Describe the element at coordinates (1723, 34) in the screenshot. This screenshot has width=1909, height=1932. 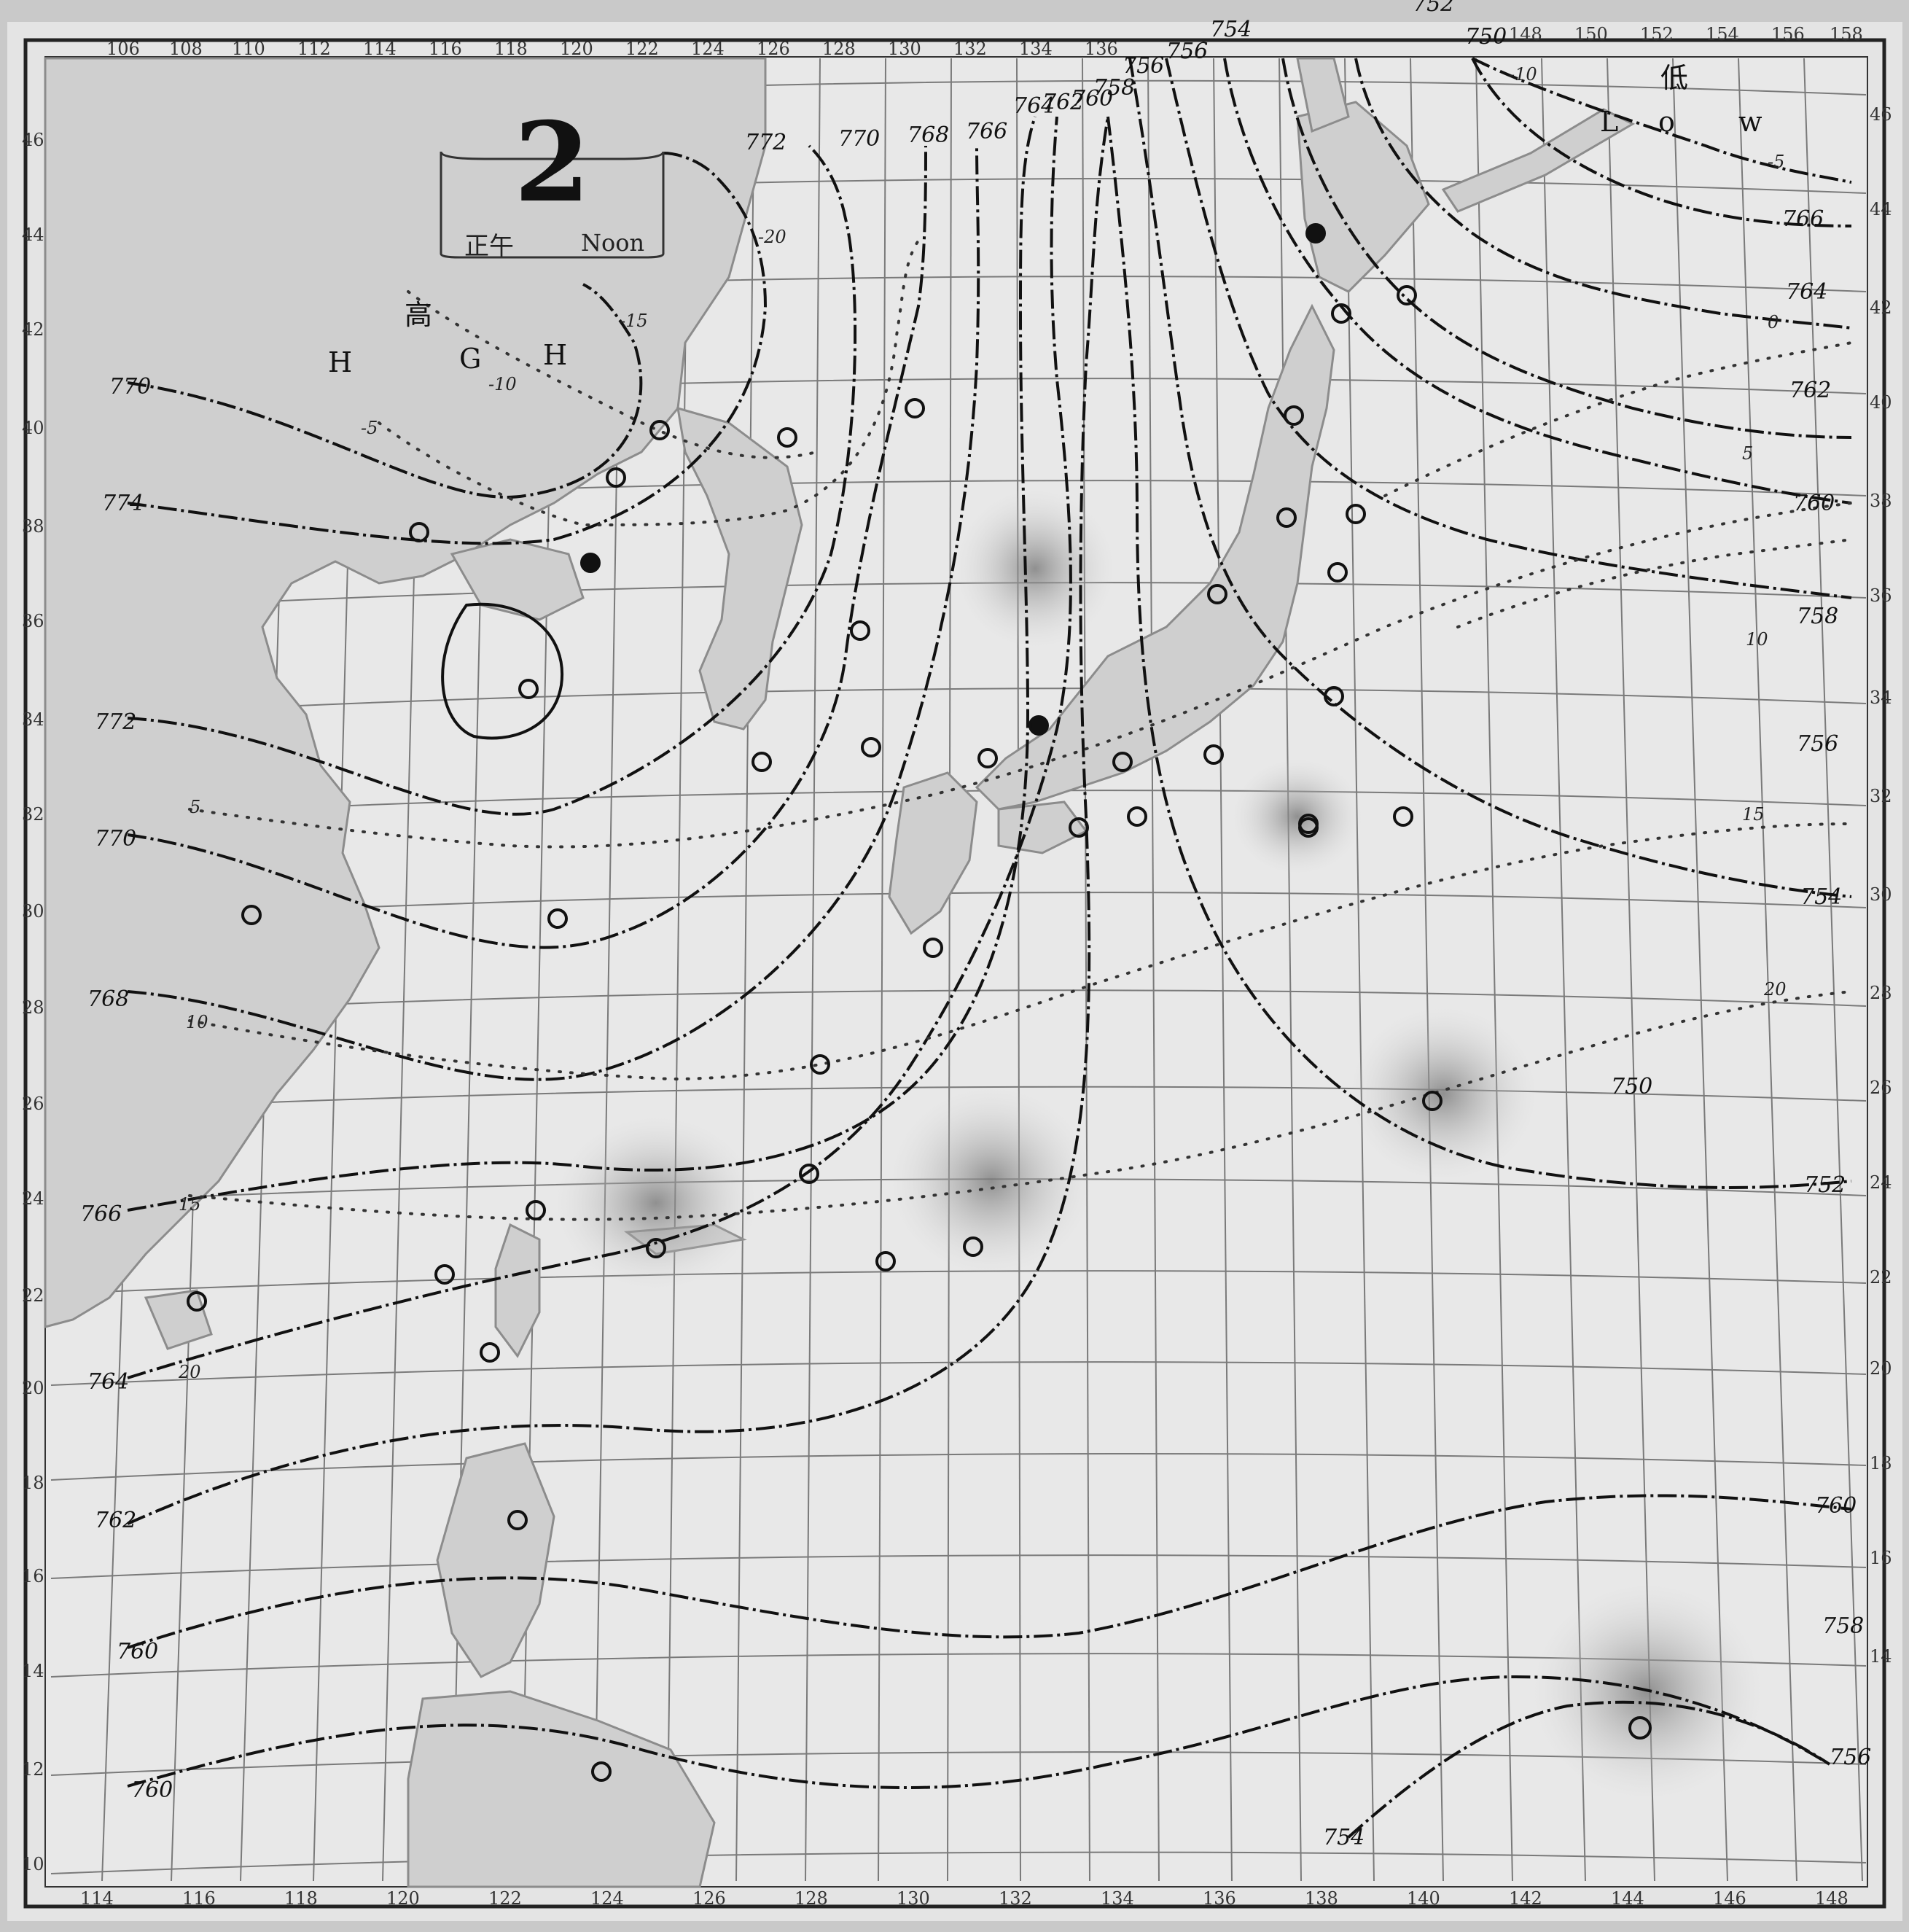
I see `tick: 154` at that location.